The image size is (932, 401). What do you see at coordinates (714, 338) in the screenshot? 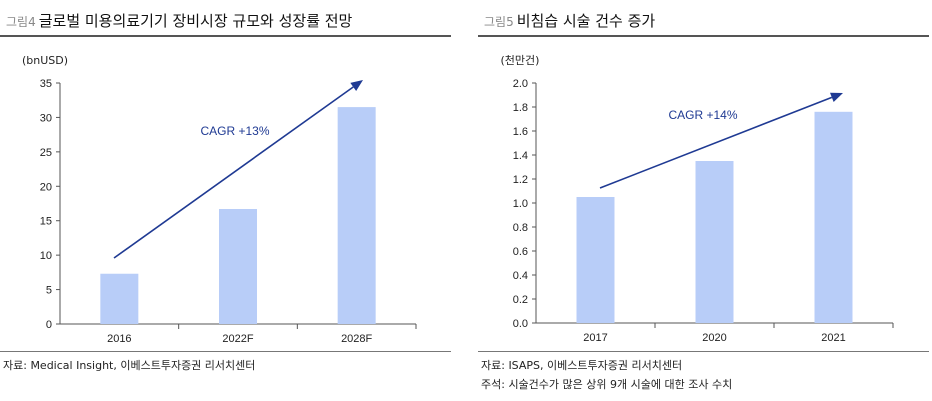
I see `x-tick-label: 2020` at bounding box center [714, 338].